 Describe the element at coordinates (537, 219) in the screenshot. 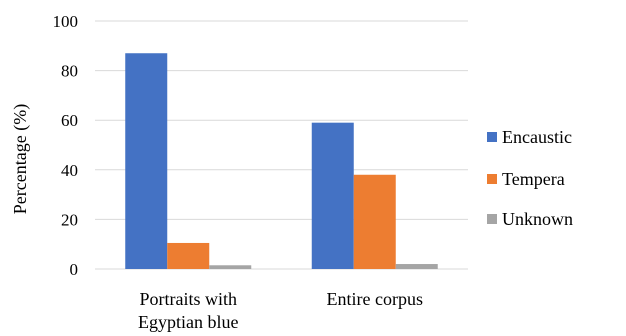

I see `legend-label-unknown: Unknown` at that location.